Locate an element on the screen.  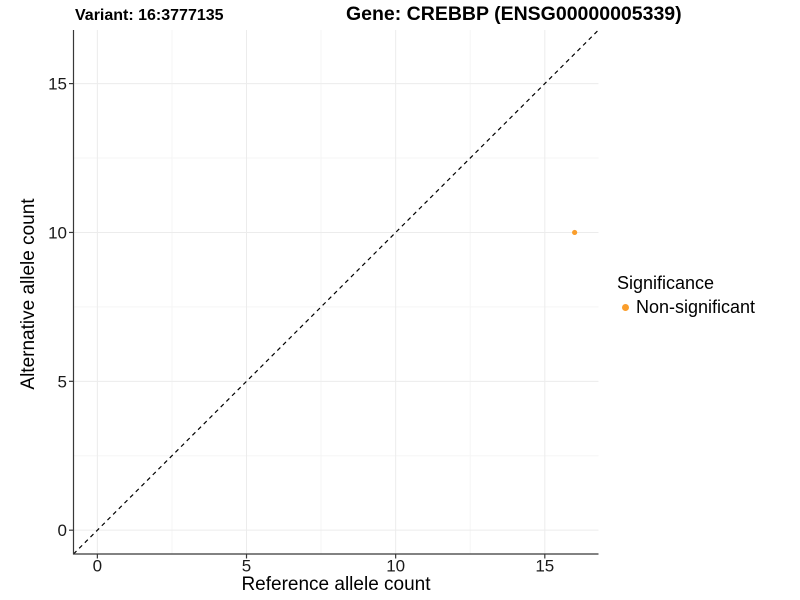
plot-title-gene: Gene: CREBBP (ENSG00000005339) is located at coordinates (514, 14).